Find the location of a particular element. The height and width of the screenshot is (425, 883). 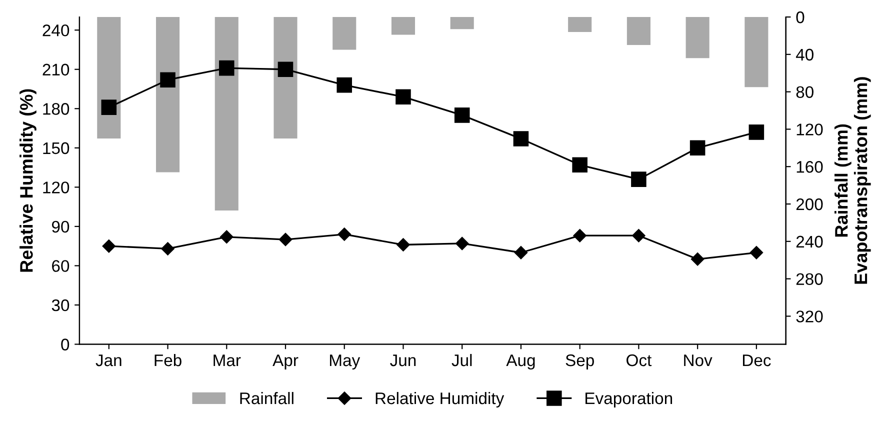

x-tick-label: Aug is located at coordinates (520, 362).